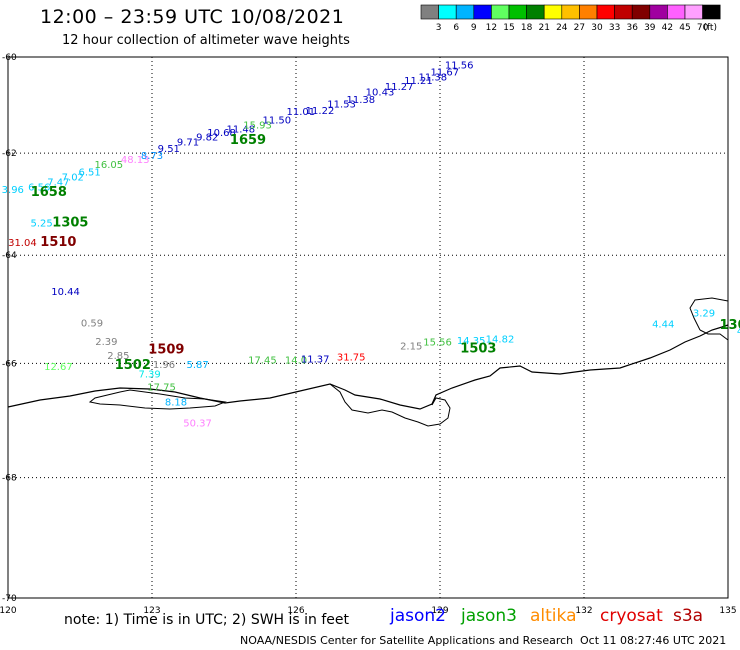 The width and height of the screenshot is (740, 650). Describe the element at coordinates (439, 28) in the screenshot. I see `legend-tick-label: 3` at that location.